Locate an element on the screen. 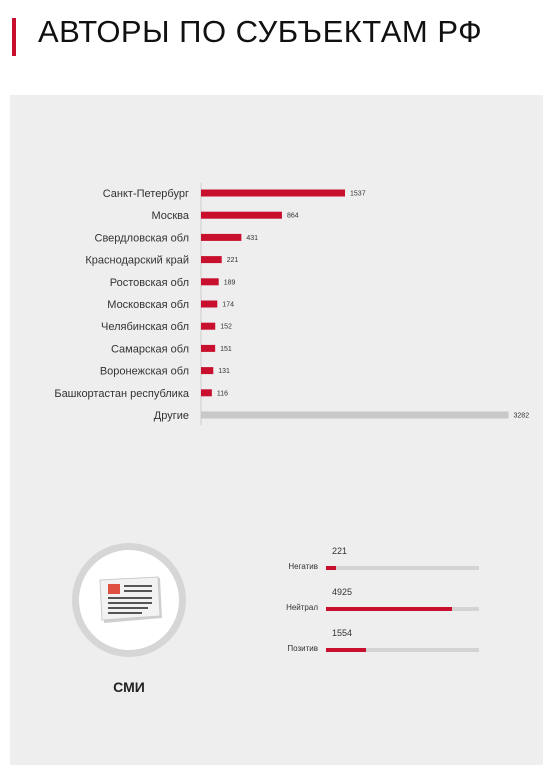  value-label: 221 is located at coordinates (233, 260).